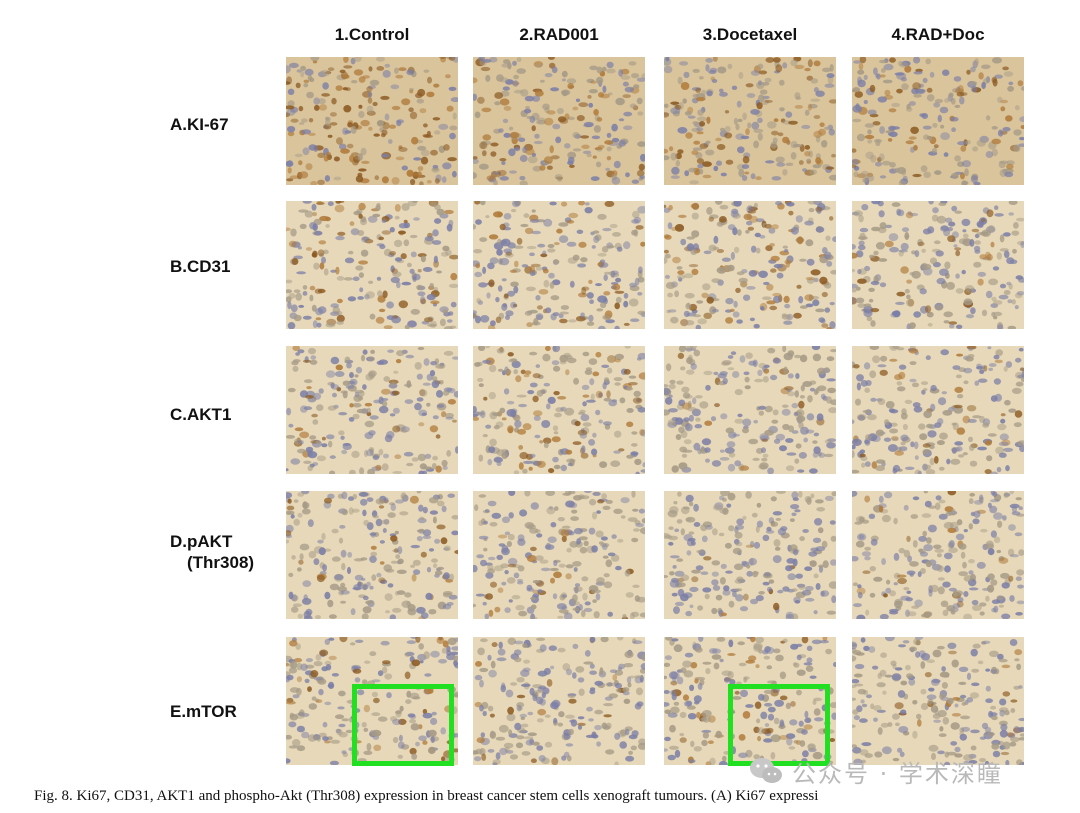  Describe the element at coordinates (199, 124) in the screenshot. I see `row-label-ki67: A.KI-67` at that location.